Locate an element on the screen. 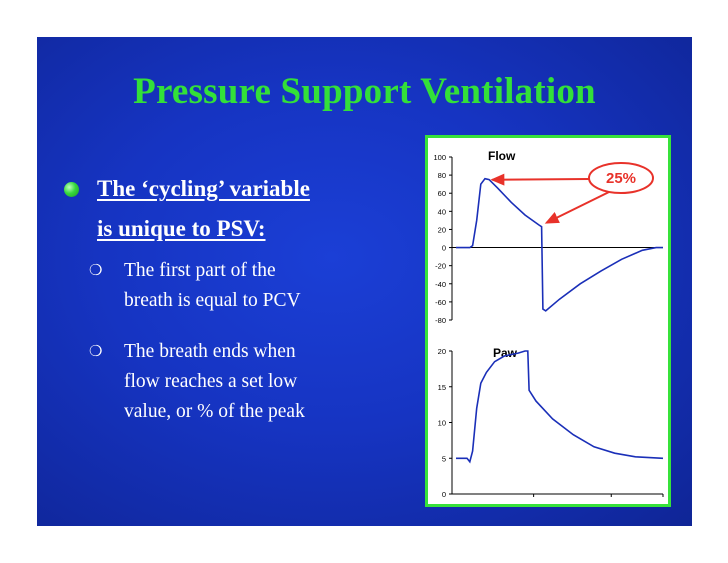  slide-title: Pressure Support Ventilation is located at coordinates (364, 91).